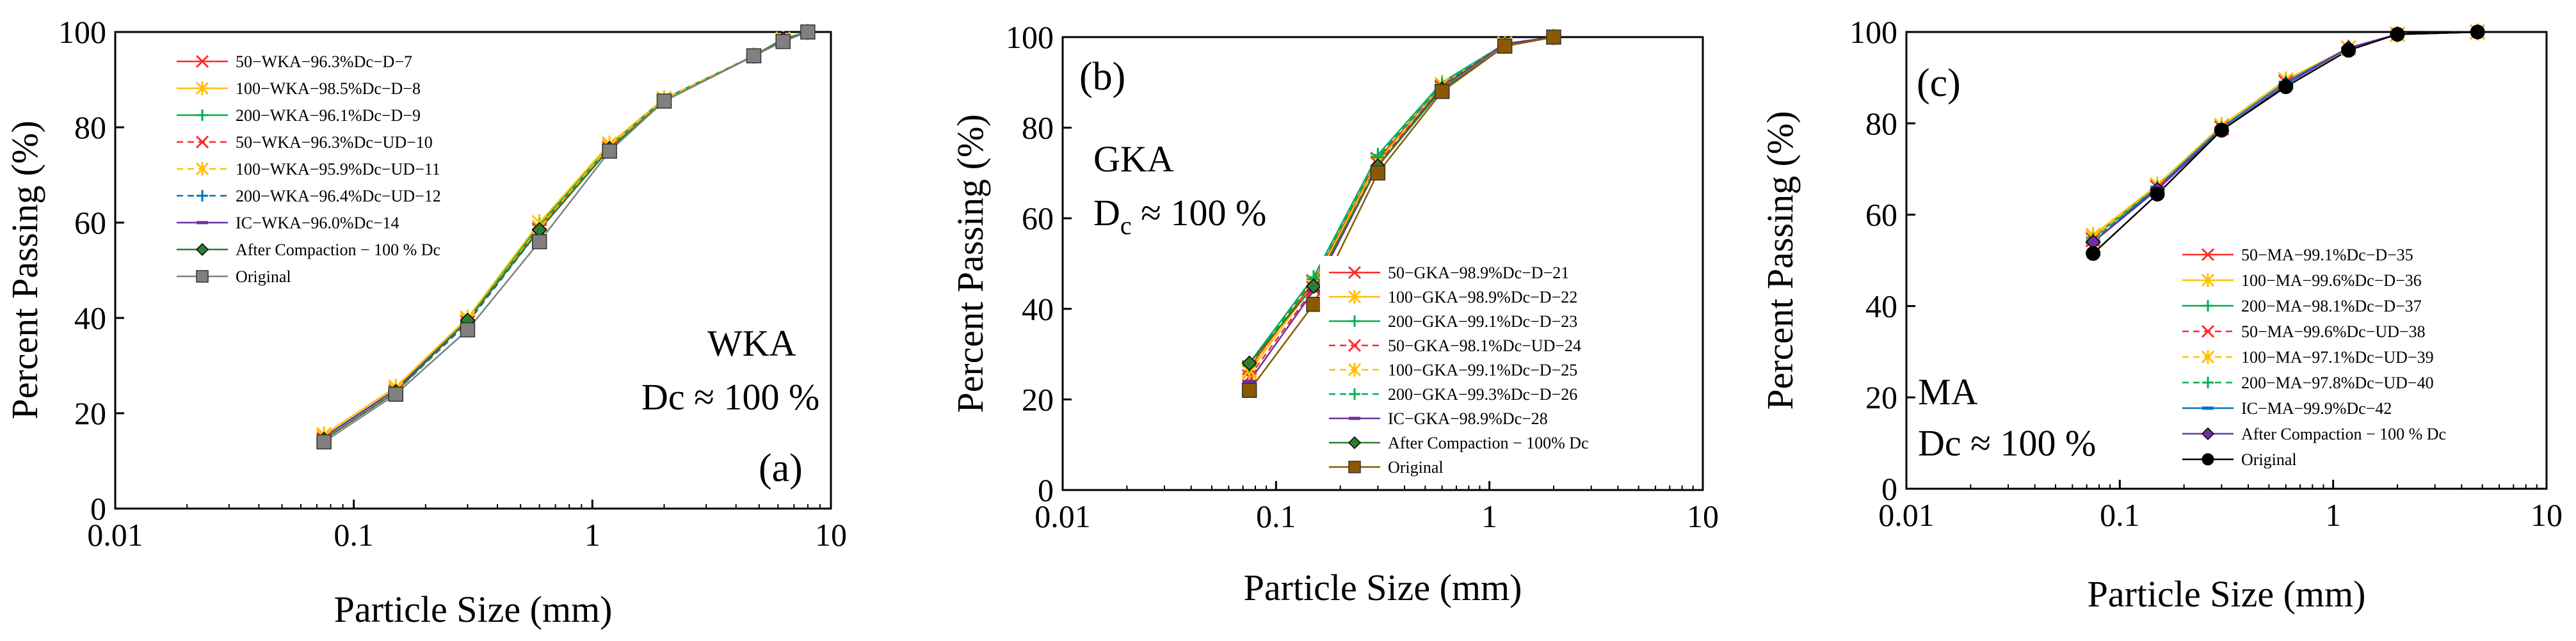 This screenshot has height=641, width=2576. Describe the element at coordinates (781, 468) in the screenshot. I see `panel-label-a: (a)` at that location.